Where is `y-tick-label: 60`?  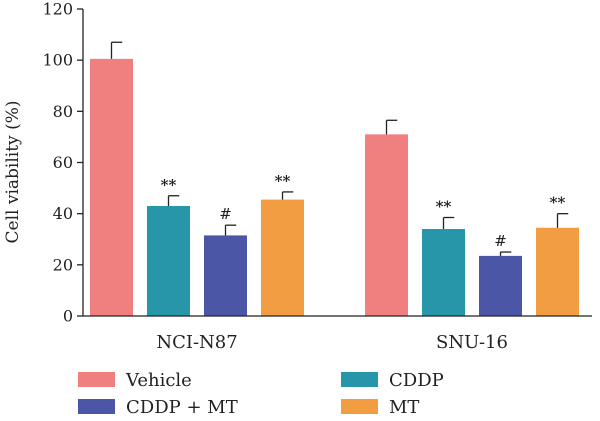 y-tick-label: 60 is located at coordinates (63, 162).